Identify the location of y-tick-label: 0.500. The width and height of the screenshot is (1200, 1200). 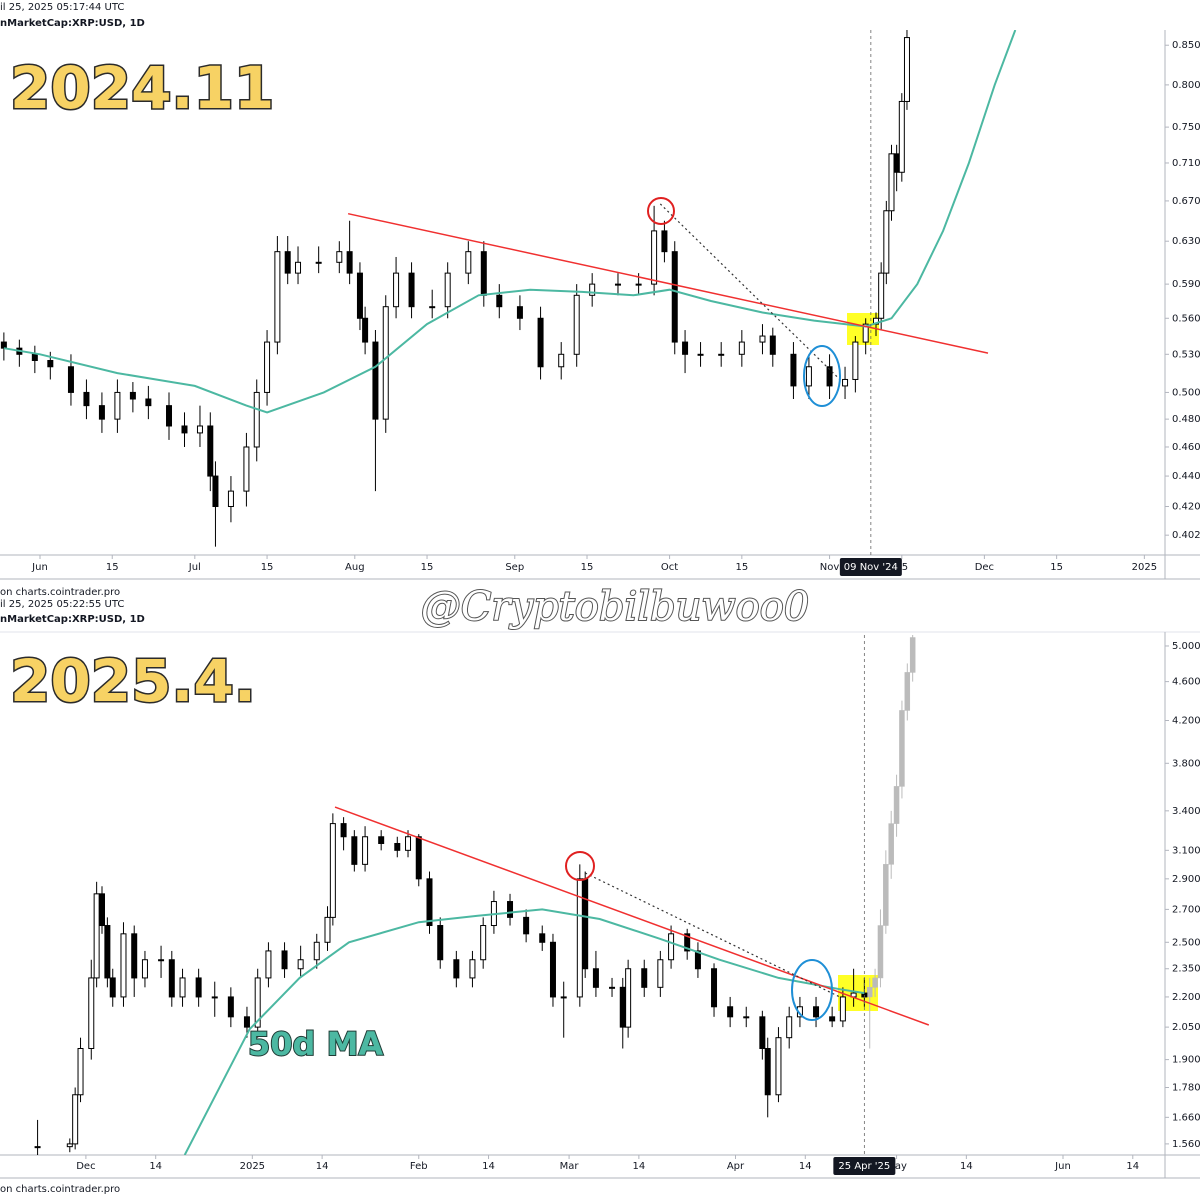
(1186, 392).